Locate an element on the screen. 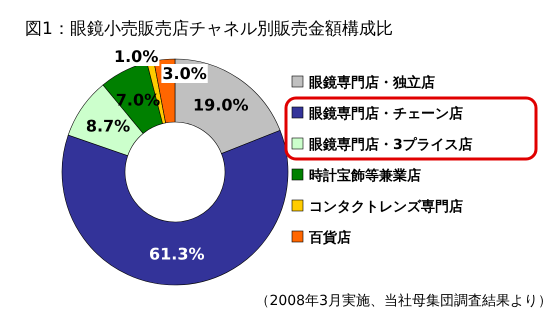 Image resolution: width=560 pixels, height=329 pixels. legend-label: 時計宝飾等兼業店 is located at coordinates (365, 175).